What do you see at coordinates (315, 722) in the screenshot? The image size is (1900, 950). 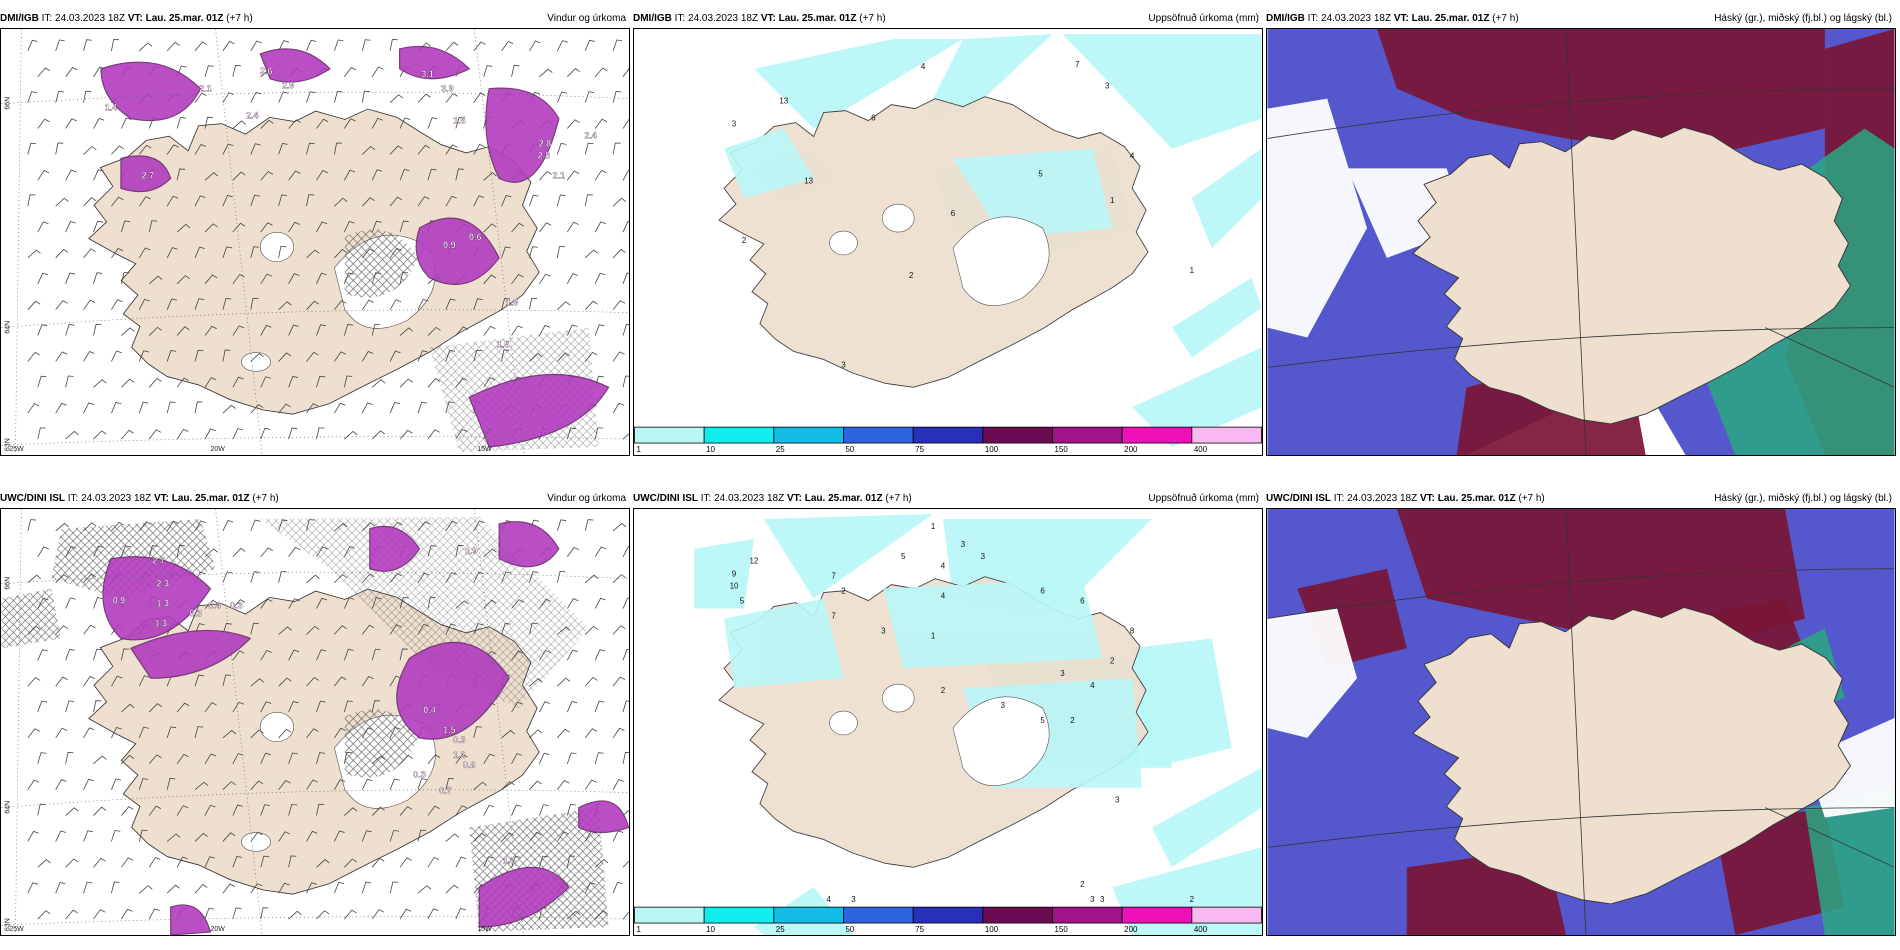 I see `graticule` at bounding box center [315, 722].